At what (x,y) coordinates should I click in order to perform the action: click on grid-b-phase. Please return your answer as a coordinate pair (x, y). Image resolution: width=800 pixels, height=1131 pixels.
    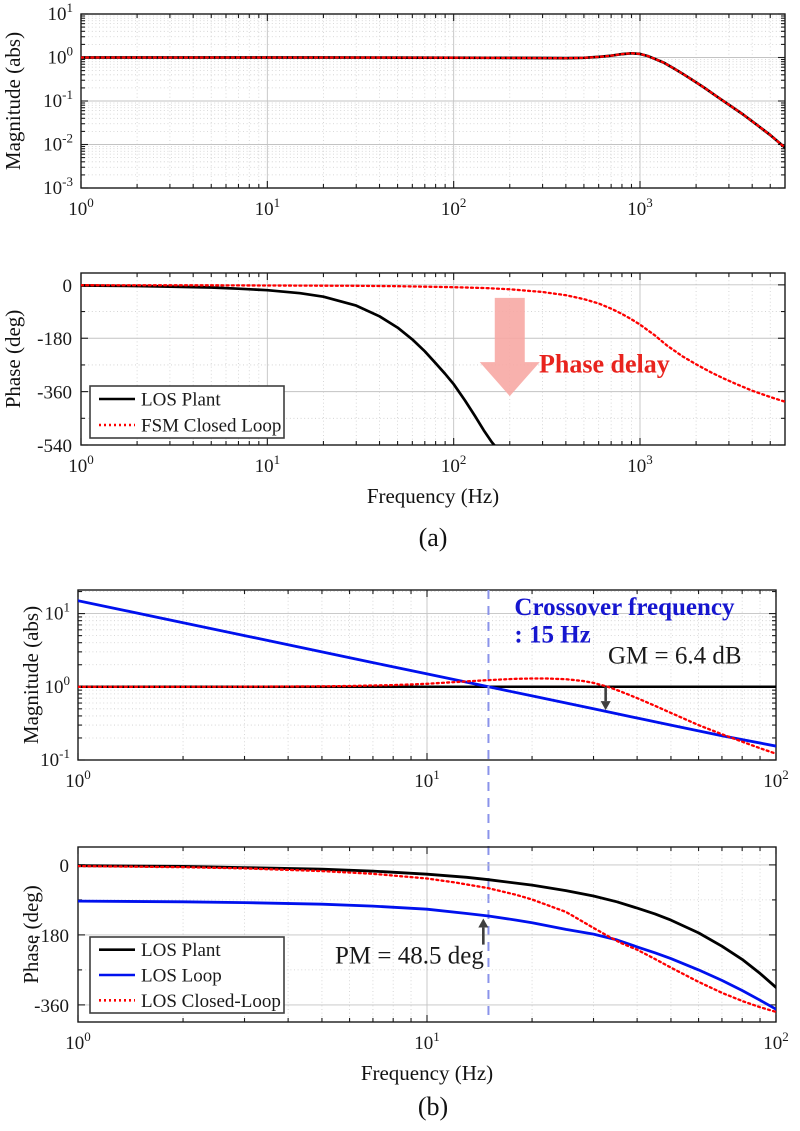
    Looking at the image, I should click on (427, 934).